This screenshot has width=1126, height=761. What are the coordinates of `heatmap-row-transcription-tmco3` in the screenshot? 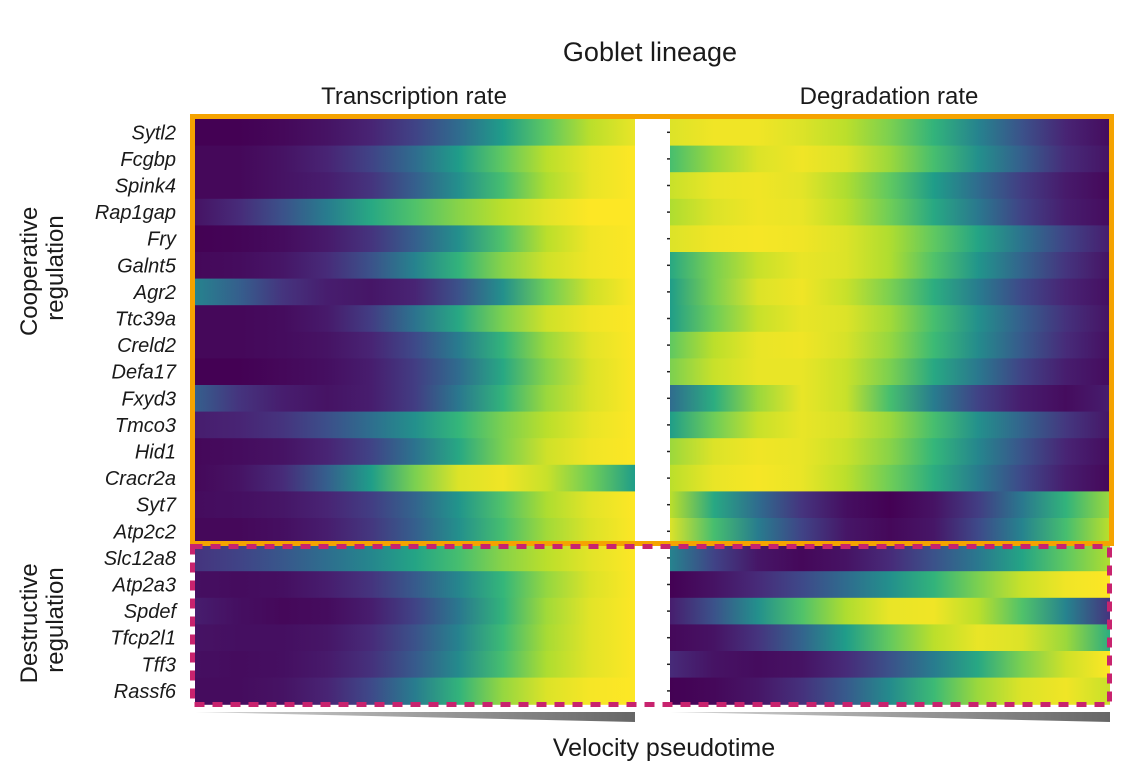 It's located at (415, 425).